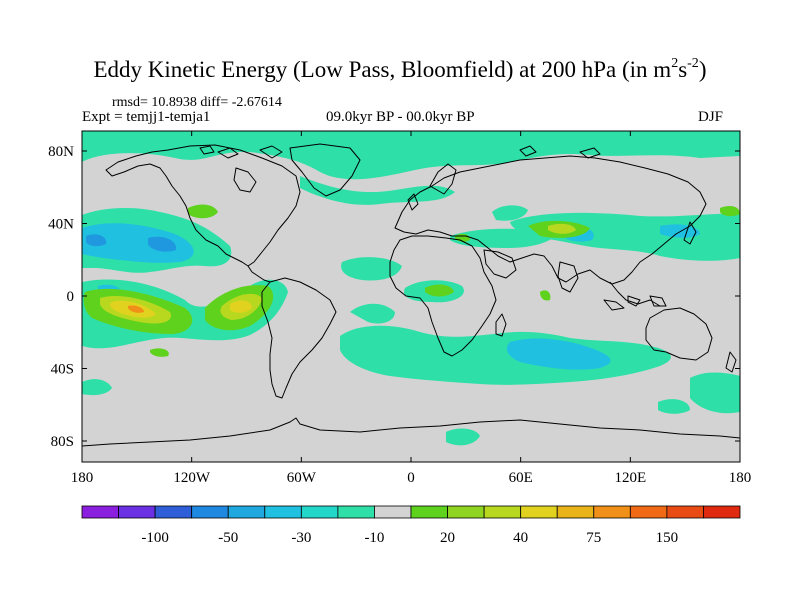 The image size is (800, 600). What do you see at coordinates (568, 277) in the screenshot?
I see `coastline-india` at bounding box center [568, 277].